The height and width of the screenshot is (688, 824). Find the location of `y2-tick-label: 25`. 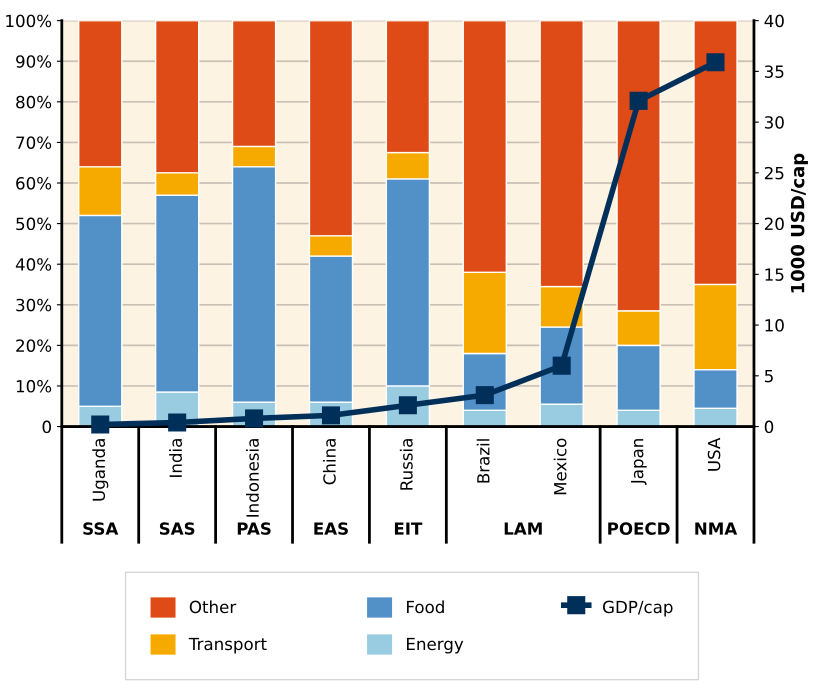

y2-tick-label: 25 is located at coordinates (774, 173).